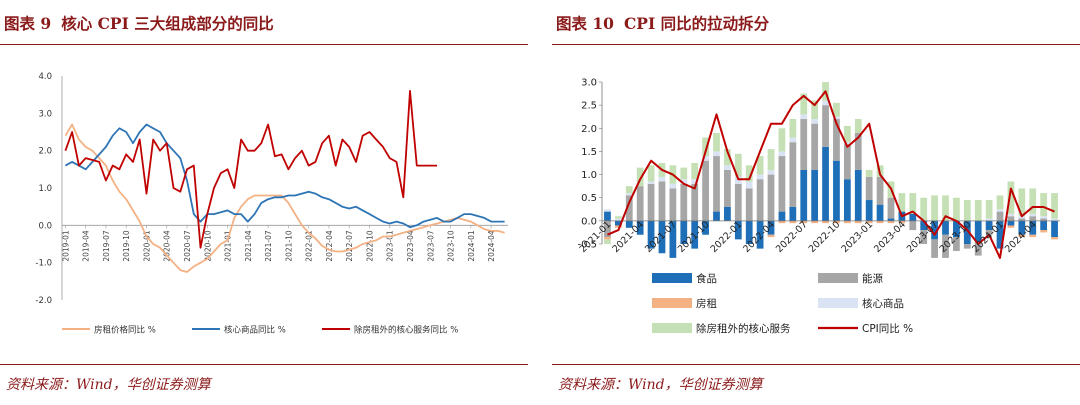 This screenshot has height=405, width=1080. What do you see at coordinates (28, 23) in the screenshot?
I see `figure-9-number: 图表 9` at bounding box center [28, 23].